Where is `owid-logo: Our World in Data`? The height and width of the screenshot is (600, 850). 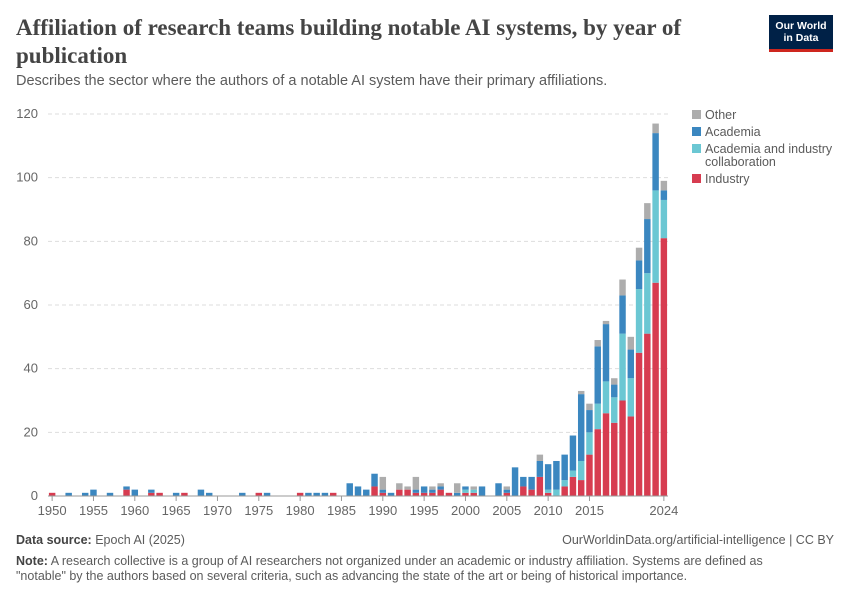 owid-logo: Our World in Data is located at coordinates (801, 33).